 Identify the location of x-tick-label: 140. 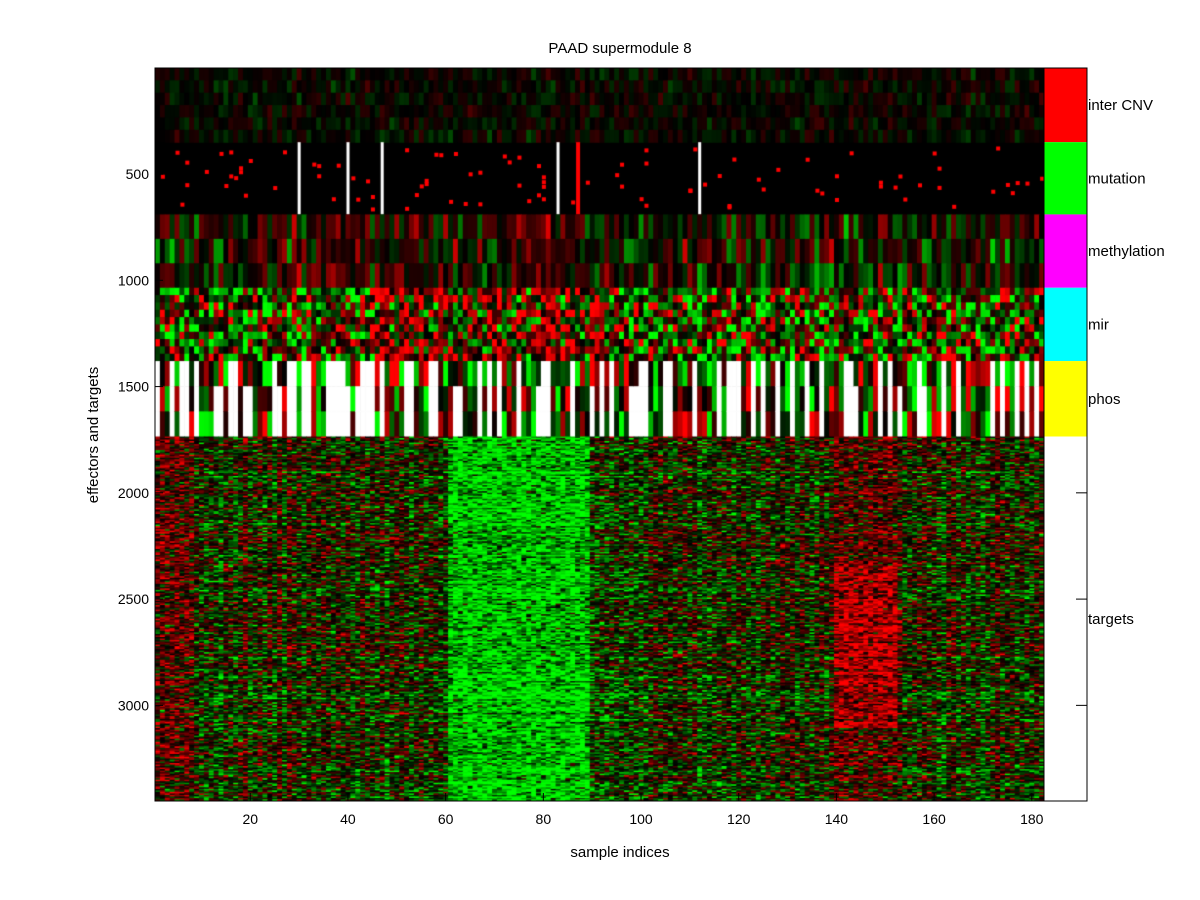
(837, 819).